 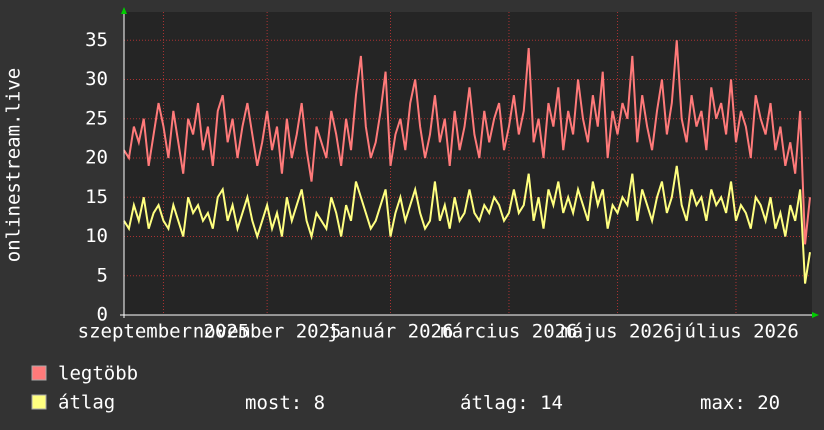 What do you see at coordinates (617, 332) in the screenshot?
I see `x-tick-label: május 2026` at bounding box center [617, 332].